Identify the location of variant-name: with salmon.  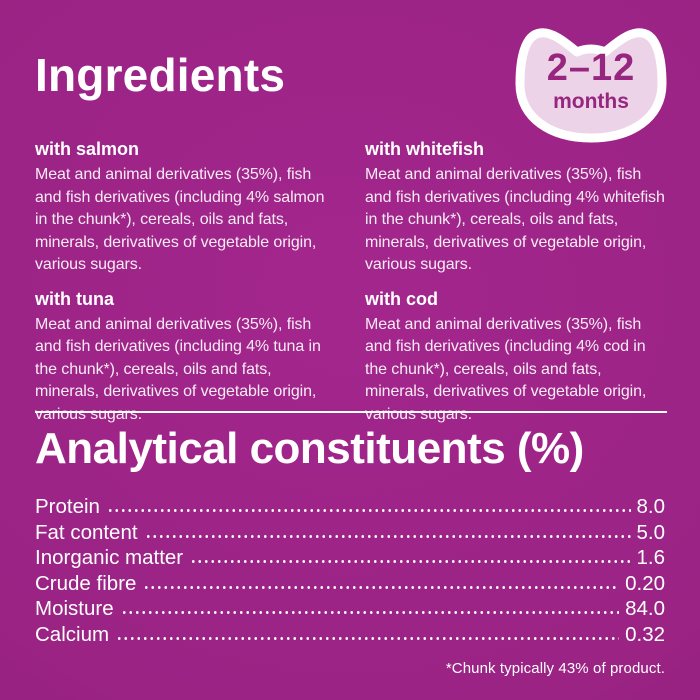
(87, 149).